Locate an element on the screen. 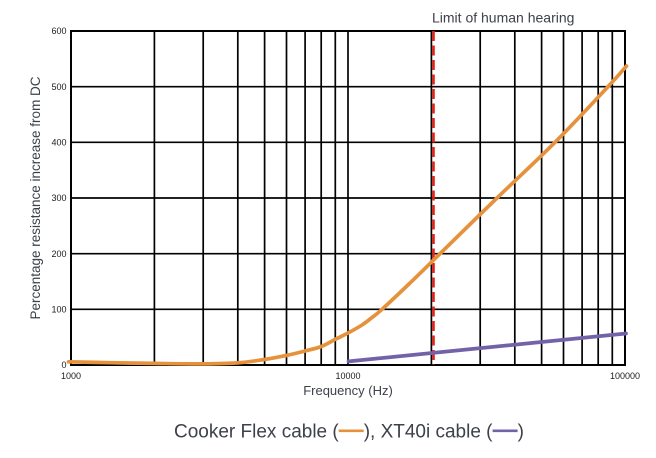  svg-text: 100 is located at coordinates (58, 310).